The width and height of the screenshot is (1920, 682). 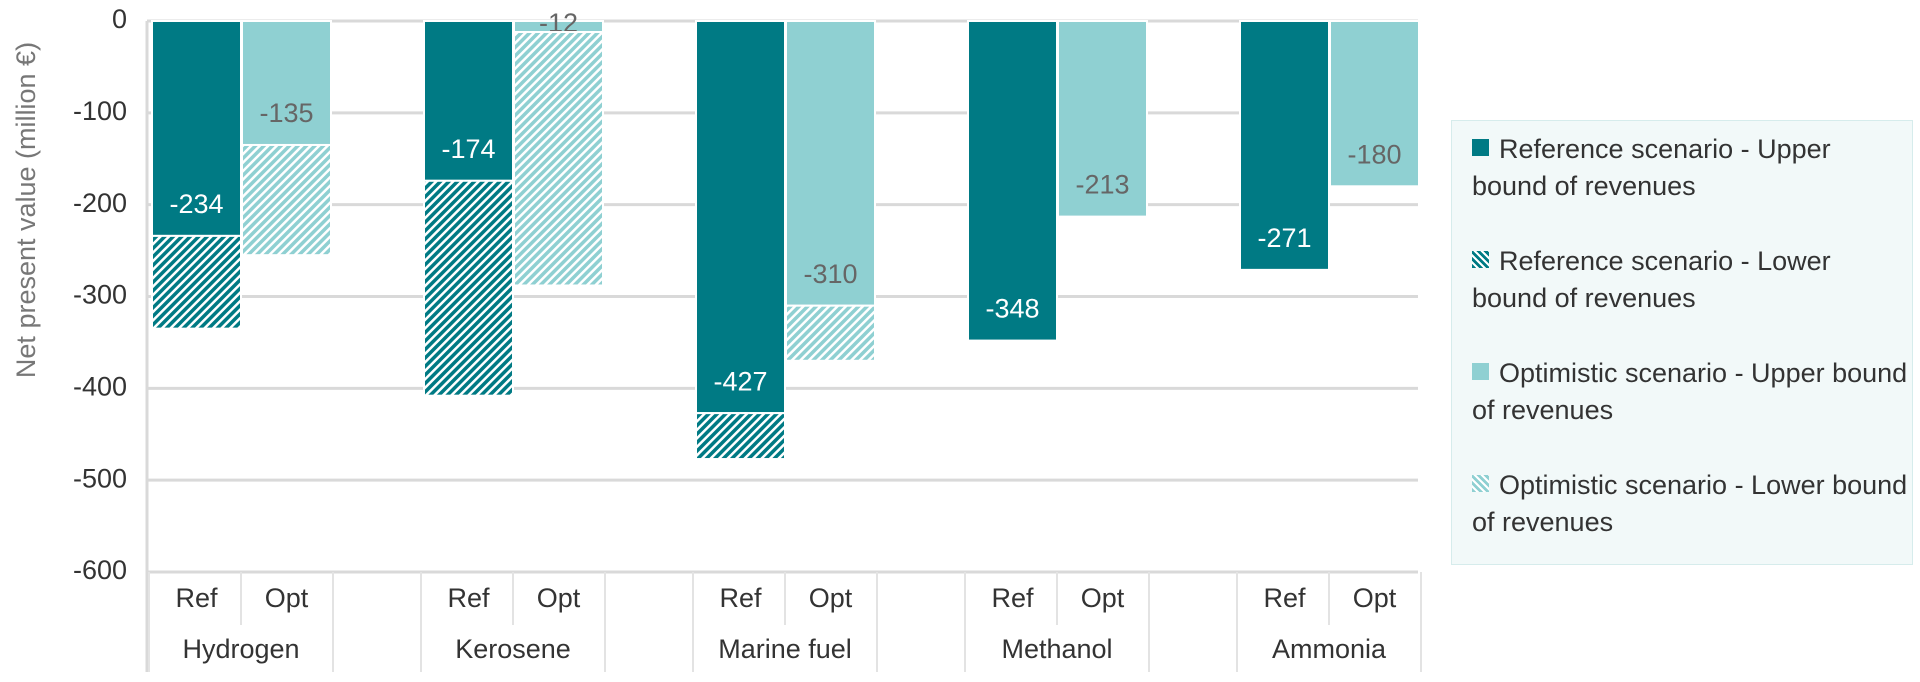 I want to click on y-tick-label: 0, so click(x=119, y=19).